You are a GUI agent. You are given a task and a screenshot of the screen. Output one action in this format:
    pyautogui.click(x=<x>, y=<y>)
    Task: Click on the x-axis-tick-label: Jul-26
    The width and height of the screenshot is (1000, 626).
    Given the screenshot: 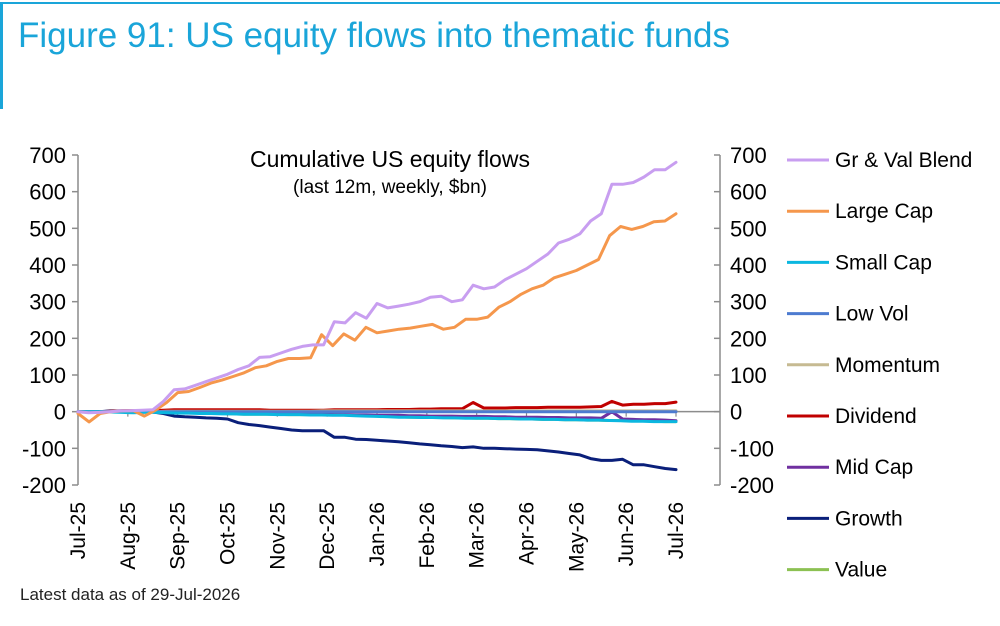 What is the action you would take?
    pyautogui.click(x=676, y=530)
    